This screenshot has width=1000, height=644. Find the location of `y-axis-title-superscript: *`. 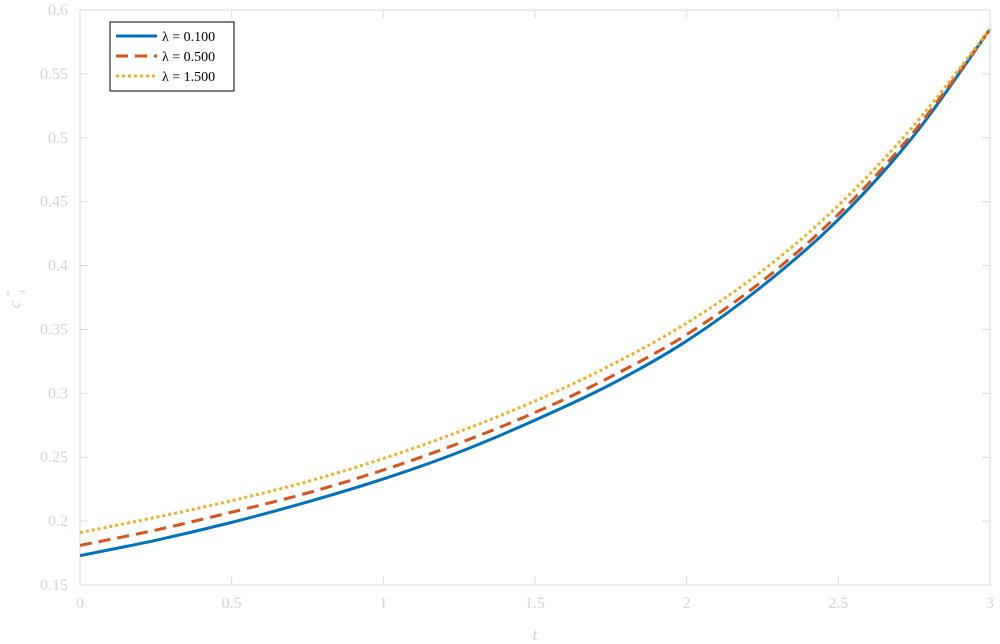

y-axis-title-superscript: * is located at coordinates (10, 293).